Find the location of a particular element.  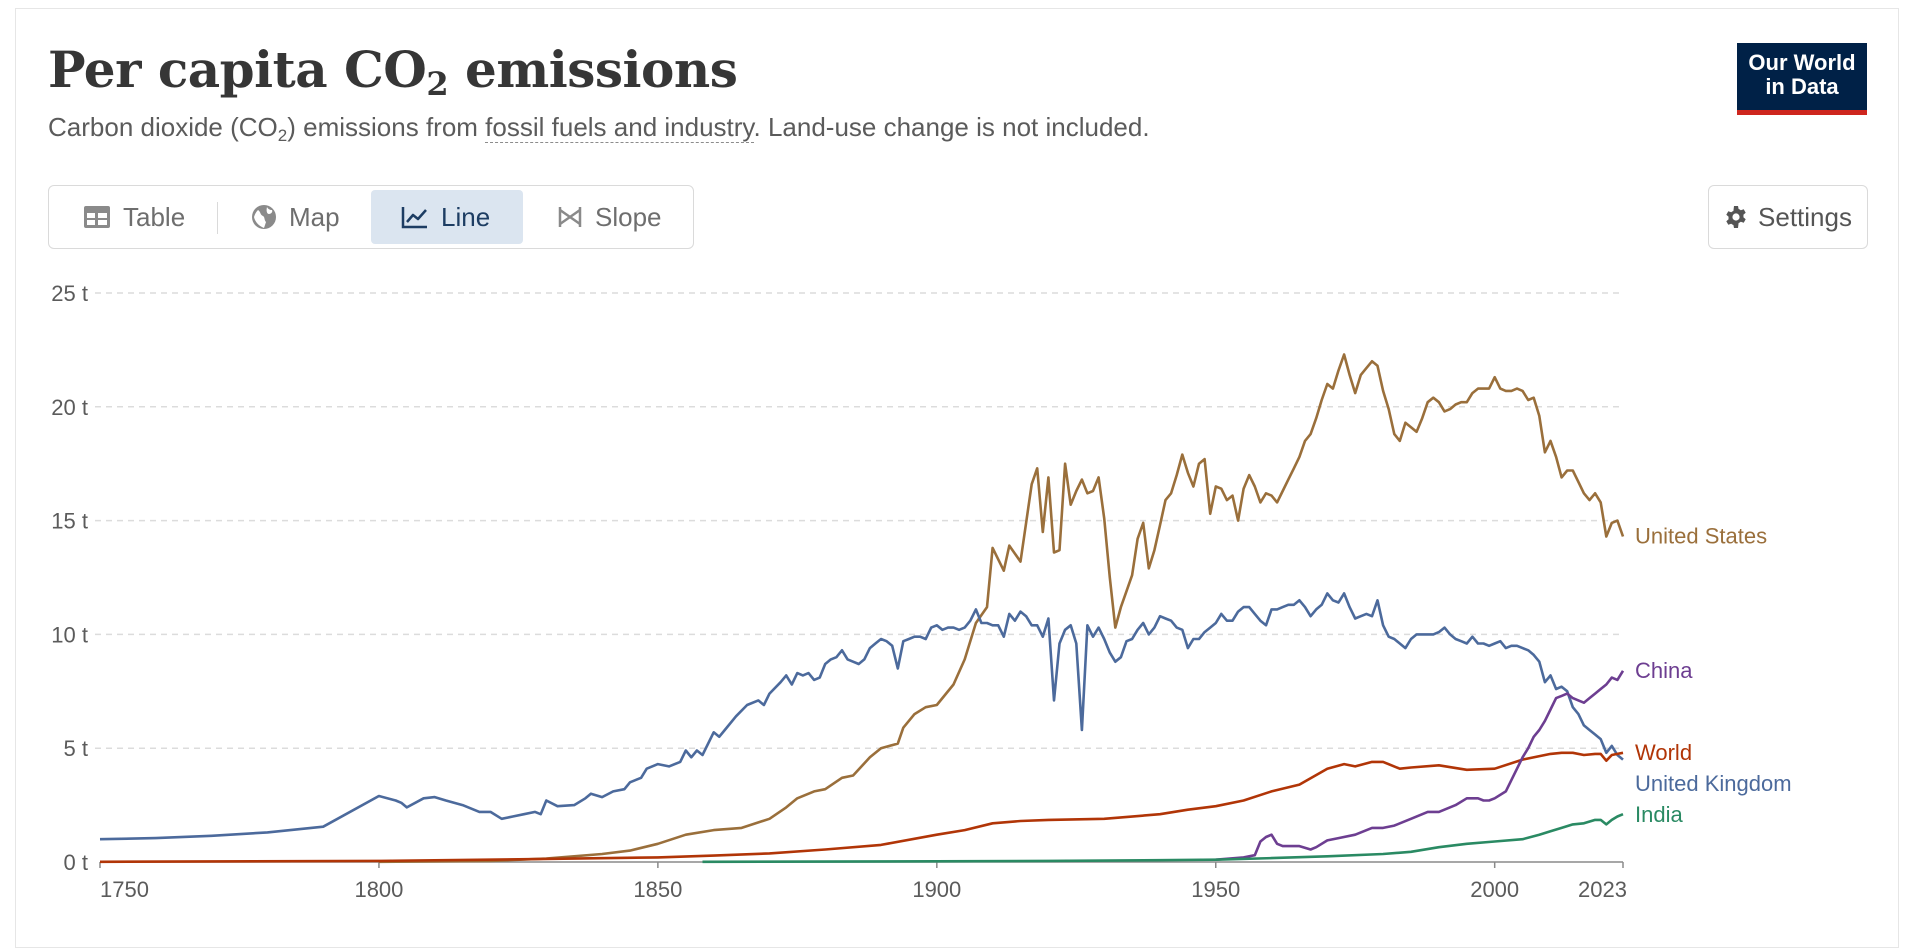

series-label-india: India is located at coordinates (1659, 814).